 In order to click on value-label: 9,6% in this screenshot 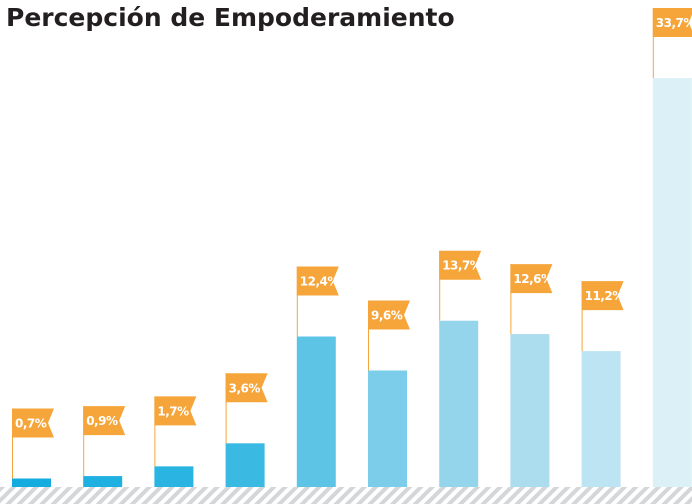, I will do `click(387, 315)`.